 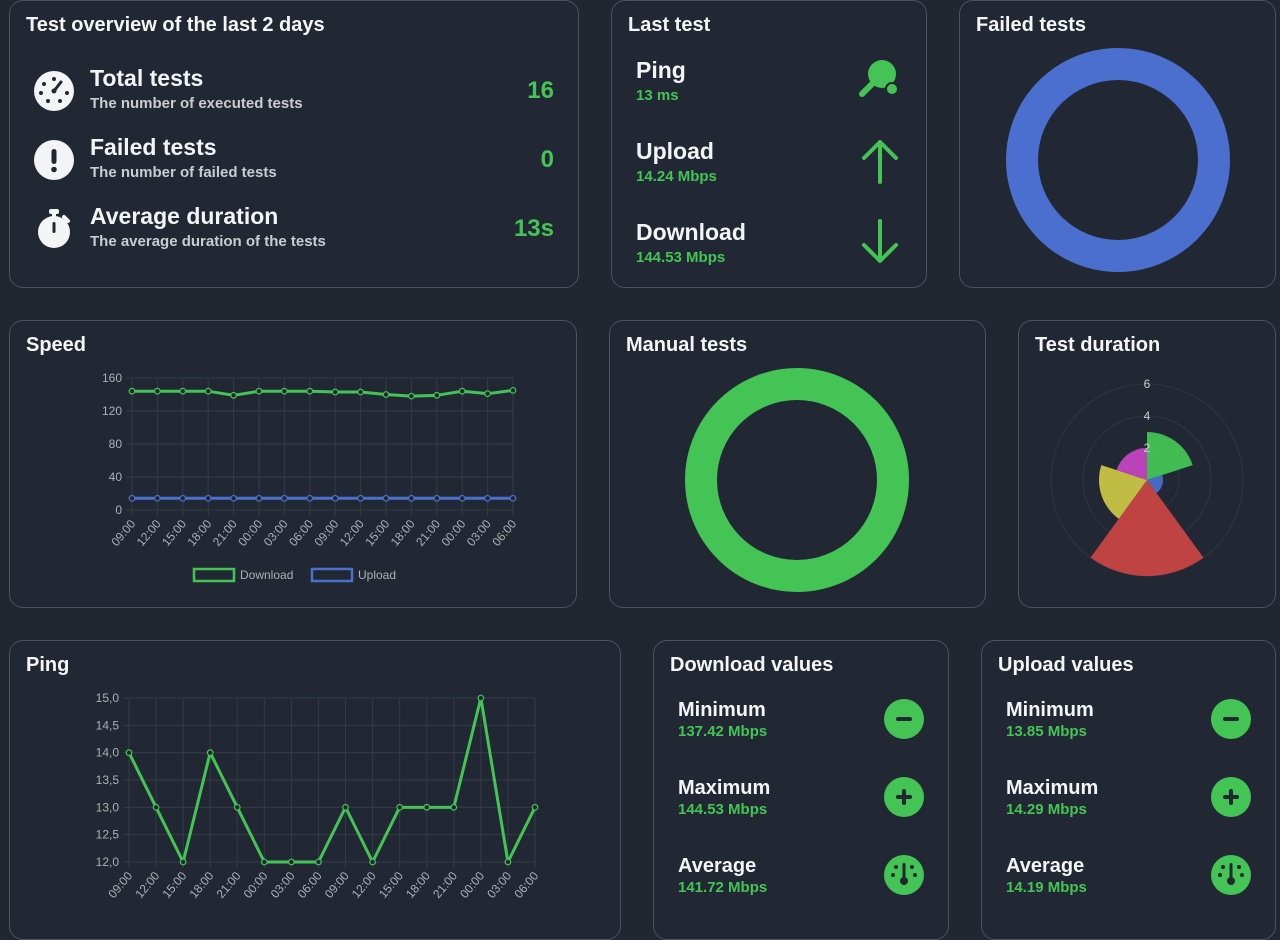 I want to click on y-tick-label: 13,5, so click(x=108, y=780).